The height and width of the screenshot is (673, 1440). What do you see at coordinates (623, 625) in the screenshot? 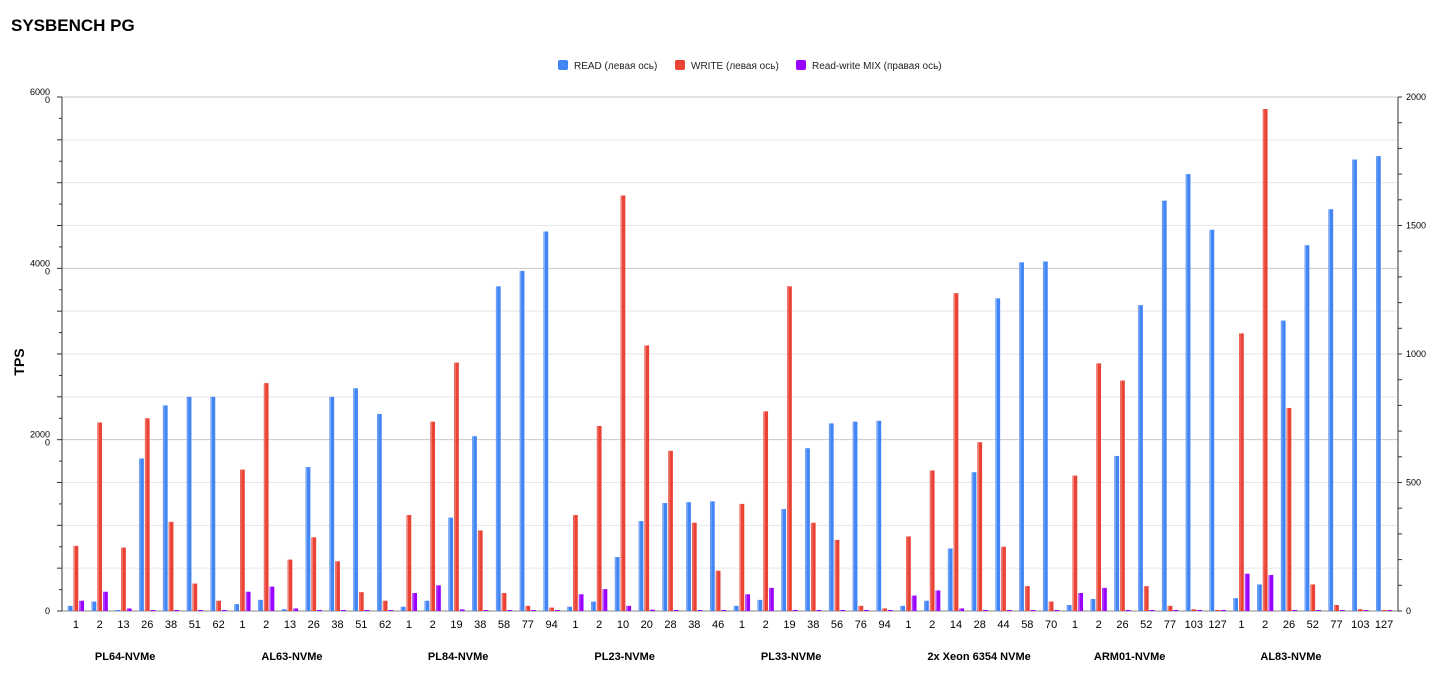
I see `x-tick-label: 10` at bounding box center [623, 625].